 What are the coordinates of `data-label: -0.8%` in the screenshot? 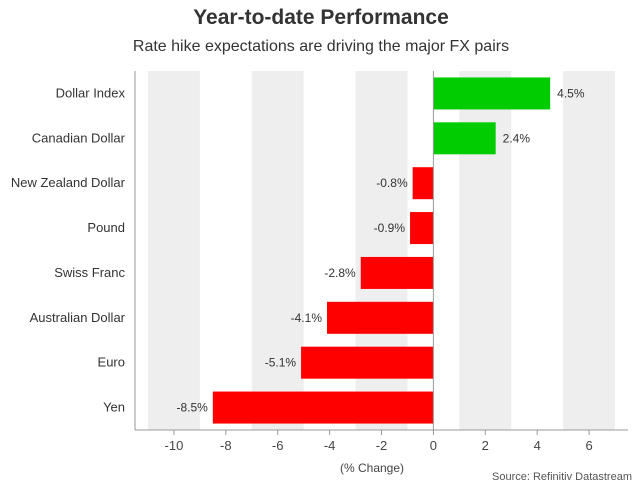 It's located at (392, 183).